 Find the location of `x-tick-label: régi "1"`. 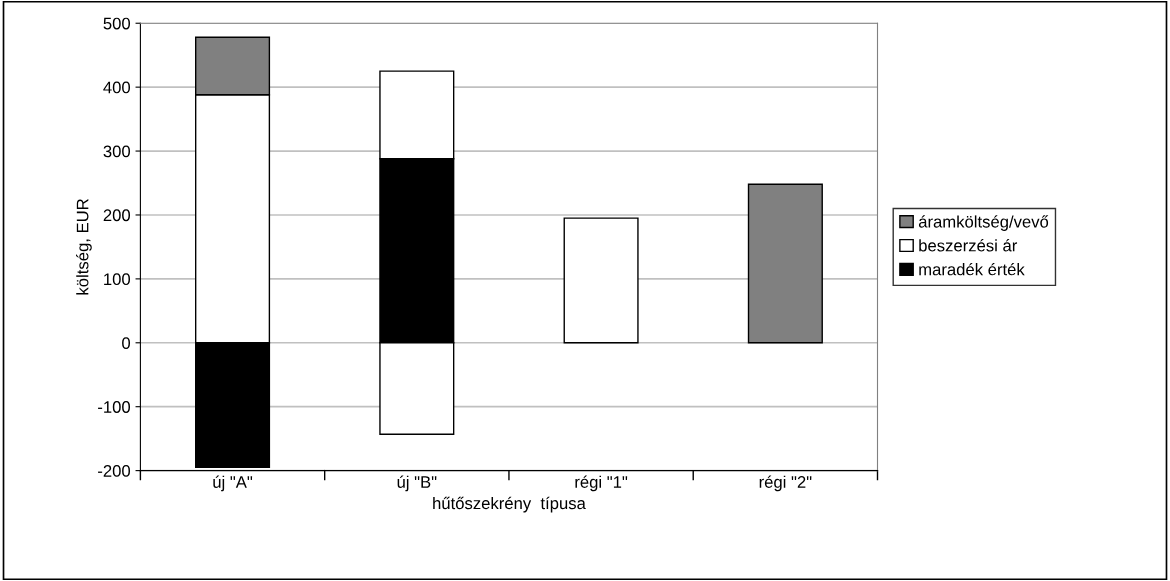

x-tick-label: régi "1" is located at coordinates (601, 483).